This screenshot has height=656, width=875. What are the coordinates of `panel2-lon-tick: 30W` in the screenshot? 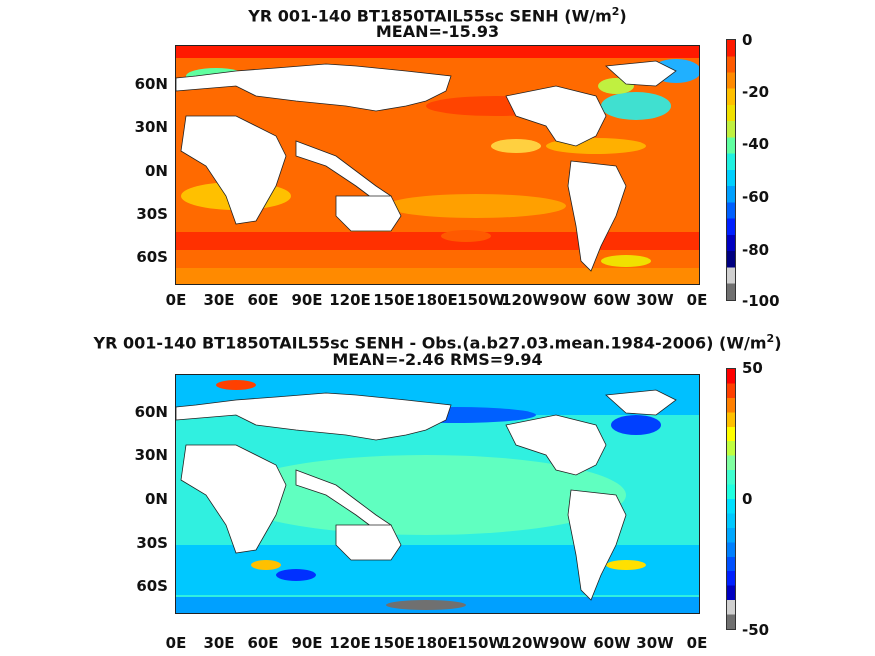 It's located at (655, 643).